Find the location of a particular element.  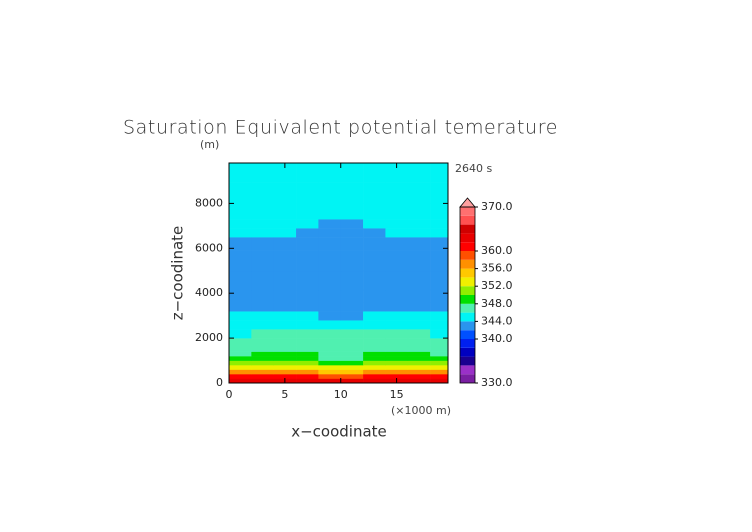

plot-frame is located at coordinates (338, 273).